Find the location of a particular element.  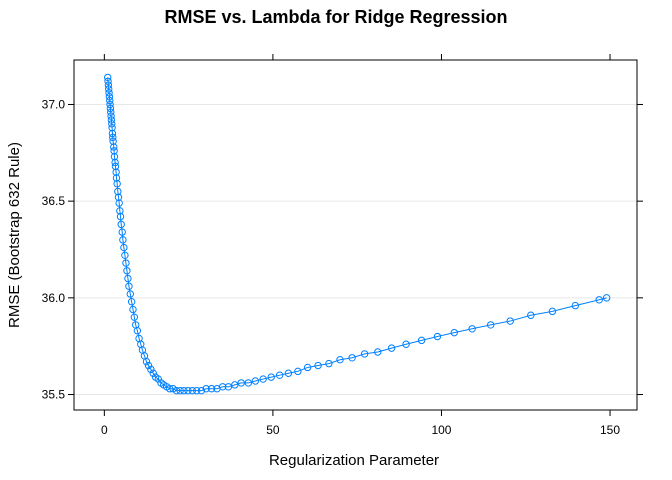

y-tick-label: 36.0 is located at coordinates (54, 298).